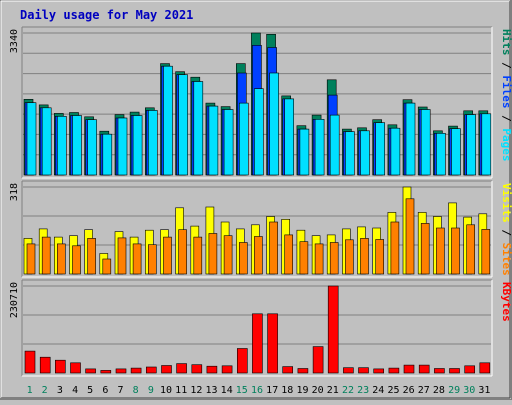 The image size is (512, 405). Describe the element at coordinates (393, 390) in the screenshot. I see `x-tick-label: 25` at that location.